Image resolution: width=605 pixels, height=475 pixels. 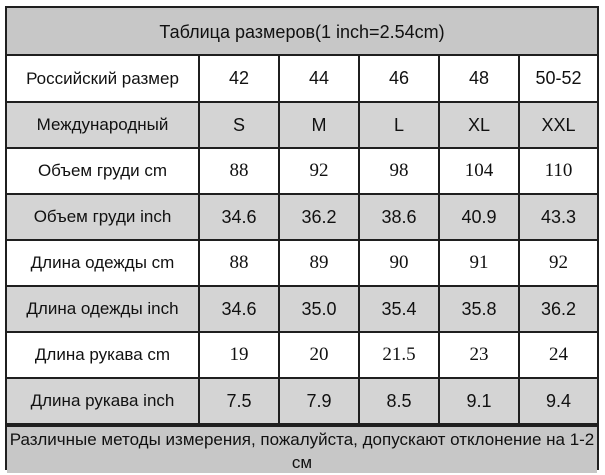 I want to click on row-chest-cm: Объем груди cm 88 92 98 104 110, so click(x=302, y=171).